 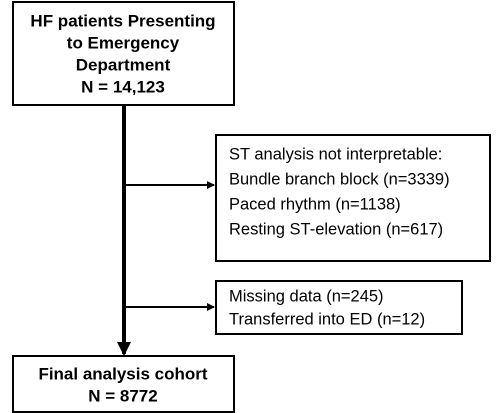 I want to click on box-text: Bundle branch block (n=3339), so click(x=339, y=179).